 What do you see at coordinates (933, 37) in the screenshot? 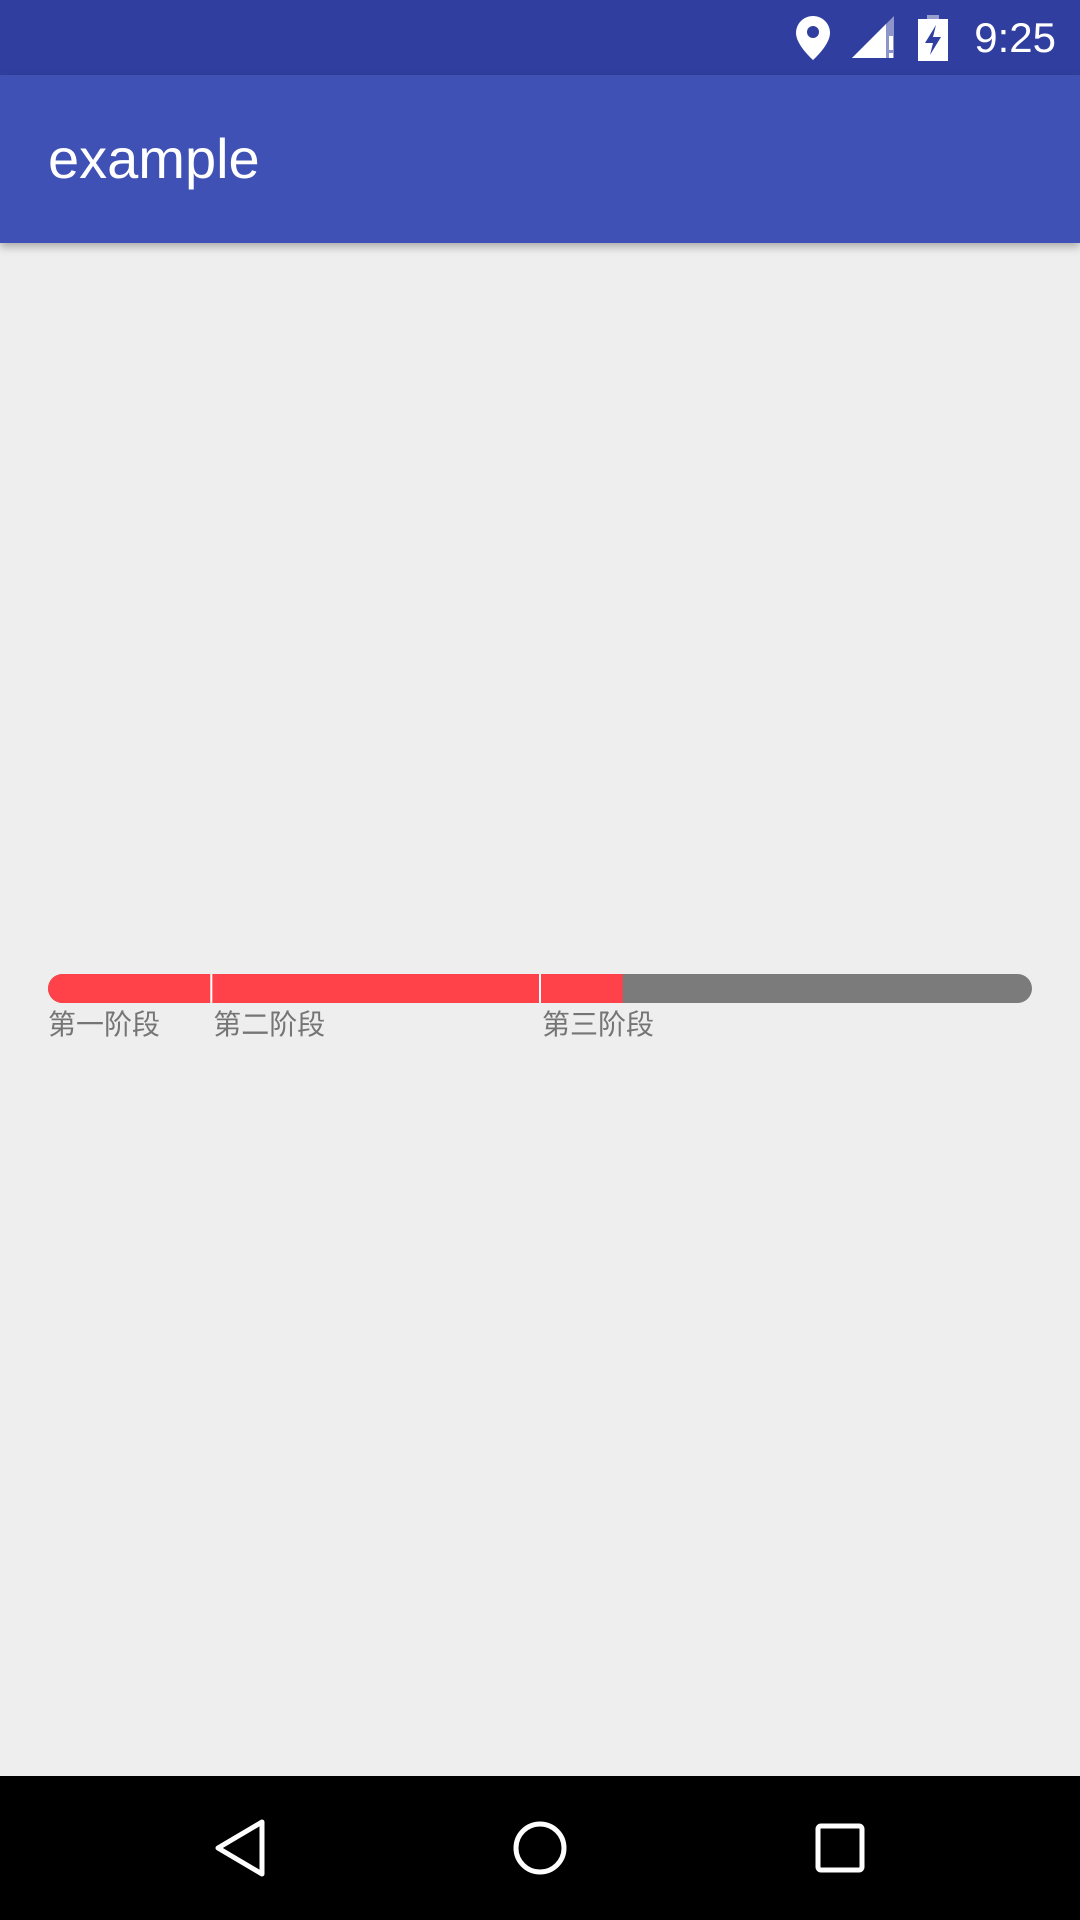
I see `battery-charging-icon` at bounding box center [933, 37].